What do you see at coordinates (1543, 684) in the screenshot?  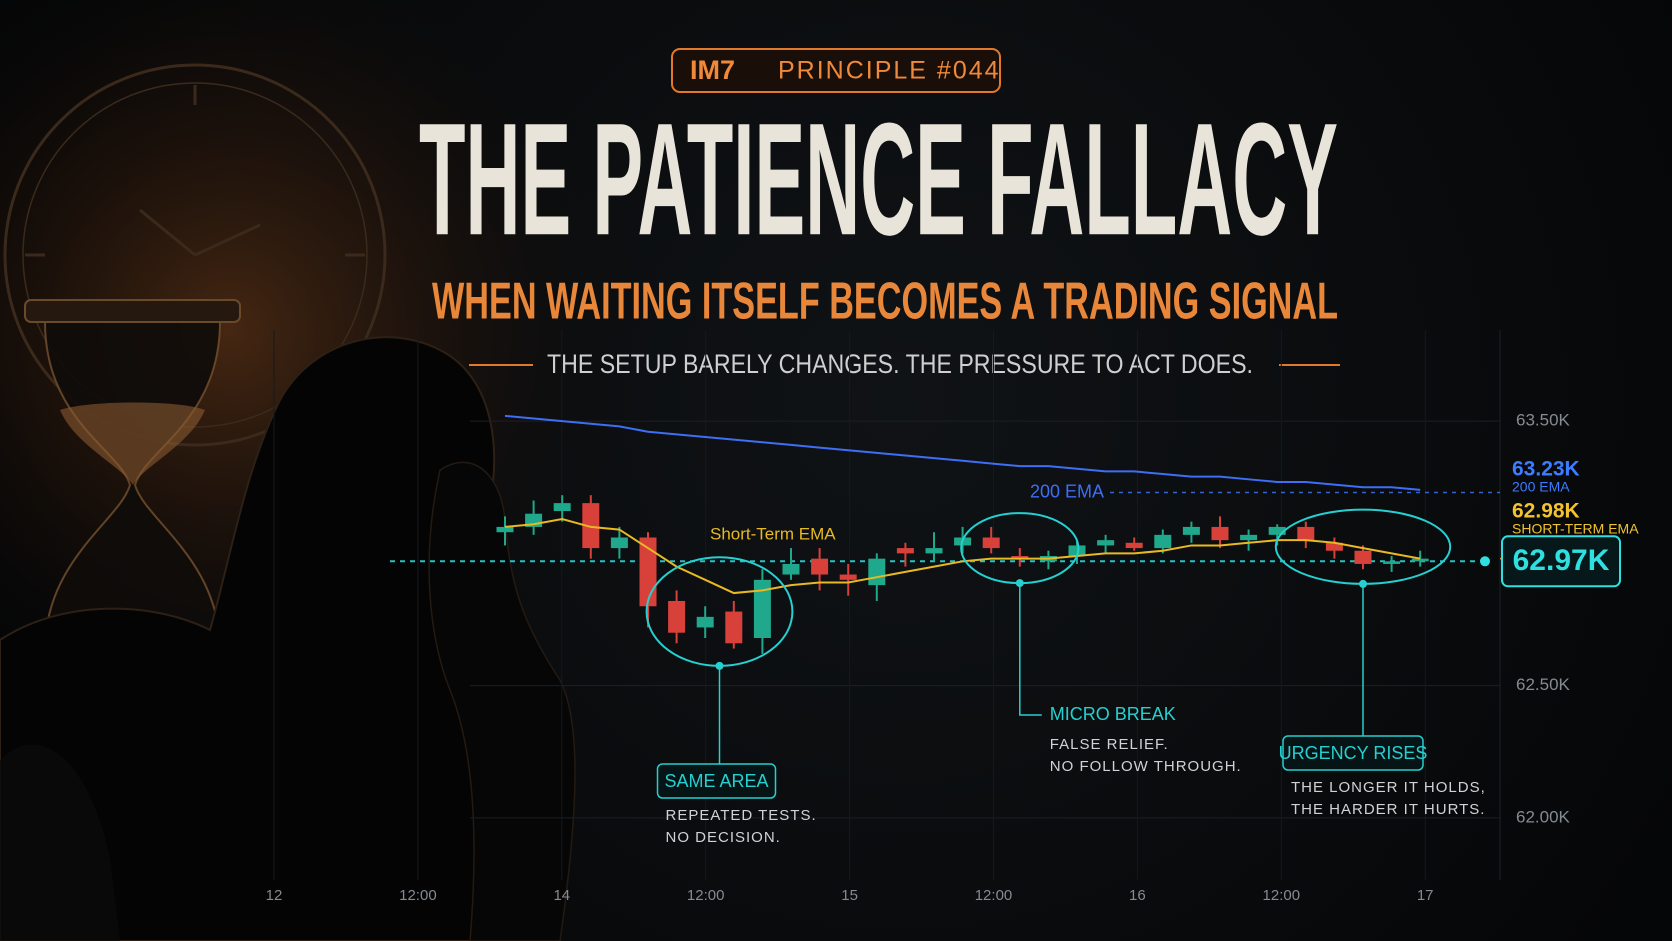 I see `y-tick-label: 62.50K` at bounding box center [1543, 684].